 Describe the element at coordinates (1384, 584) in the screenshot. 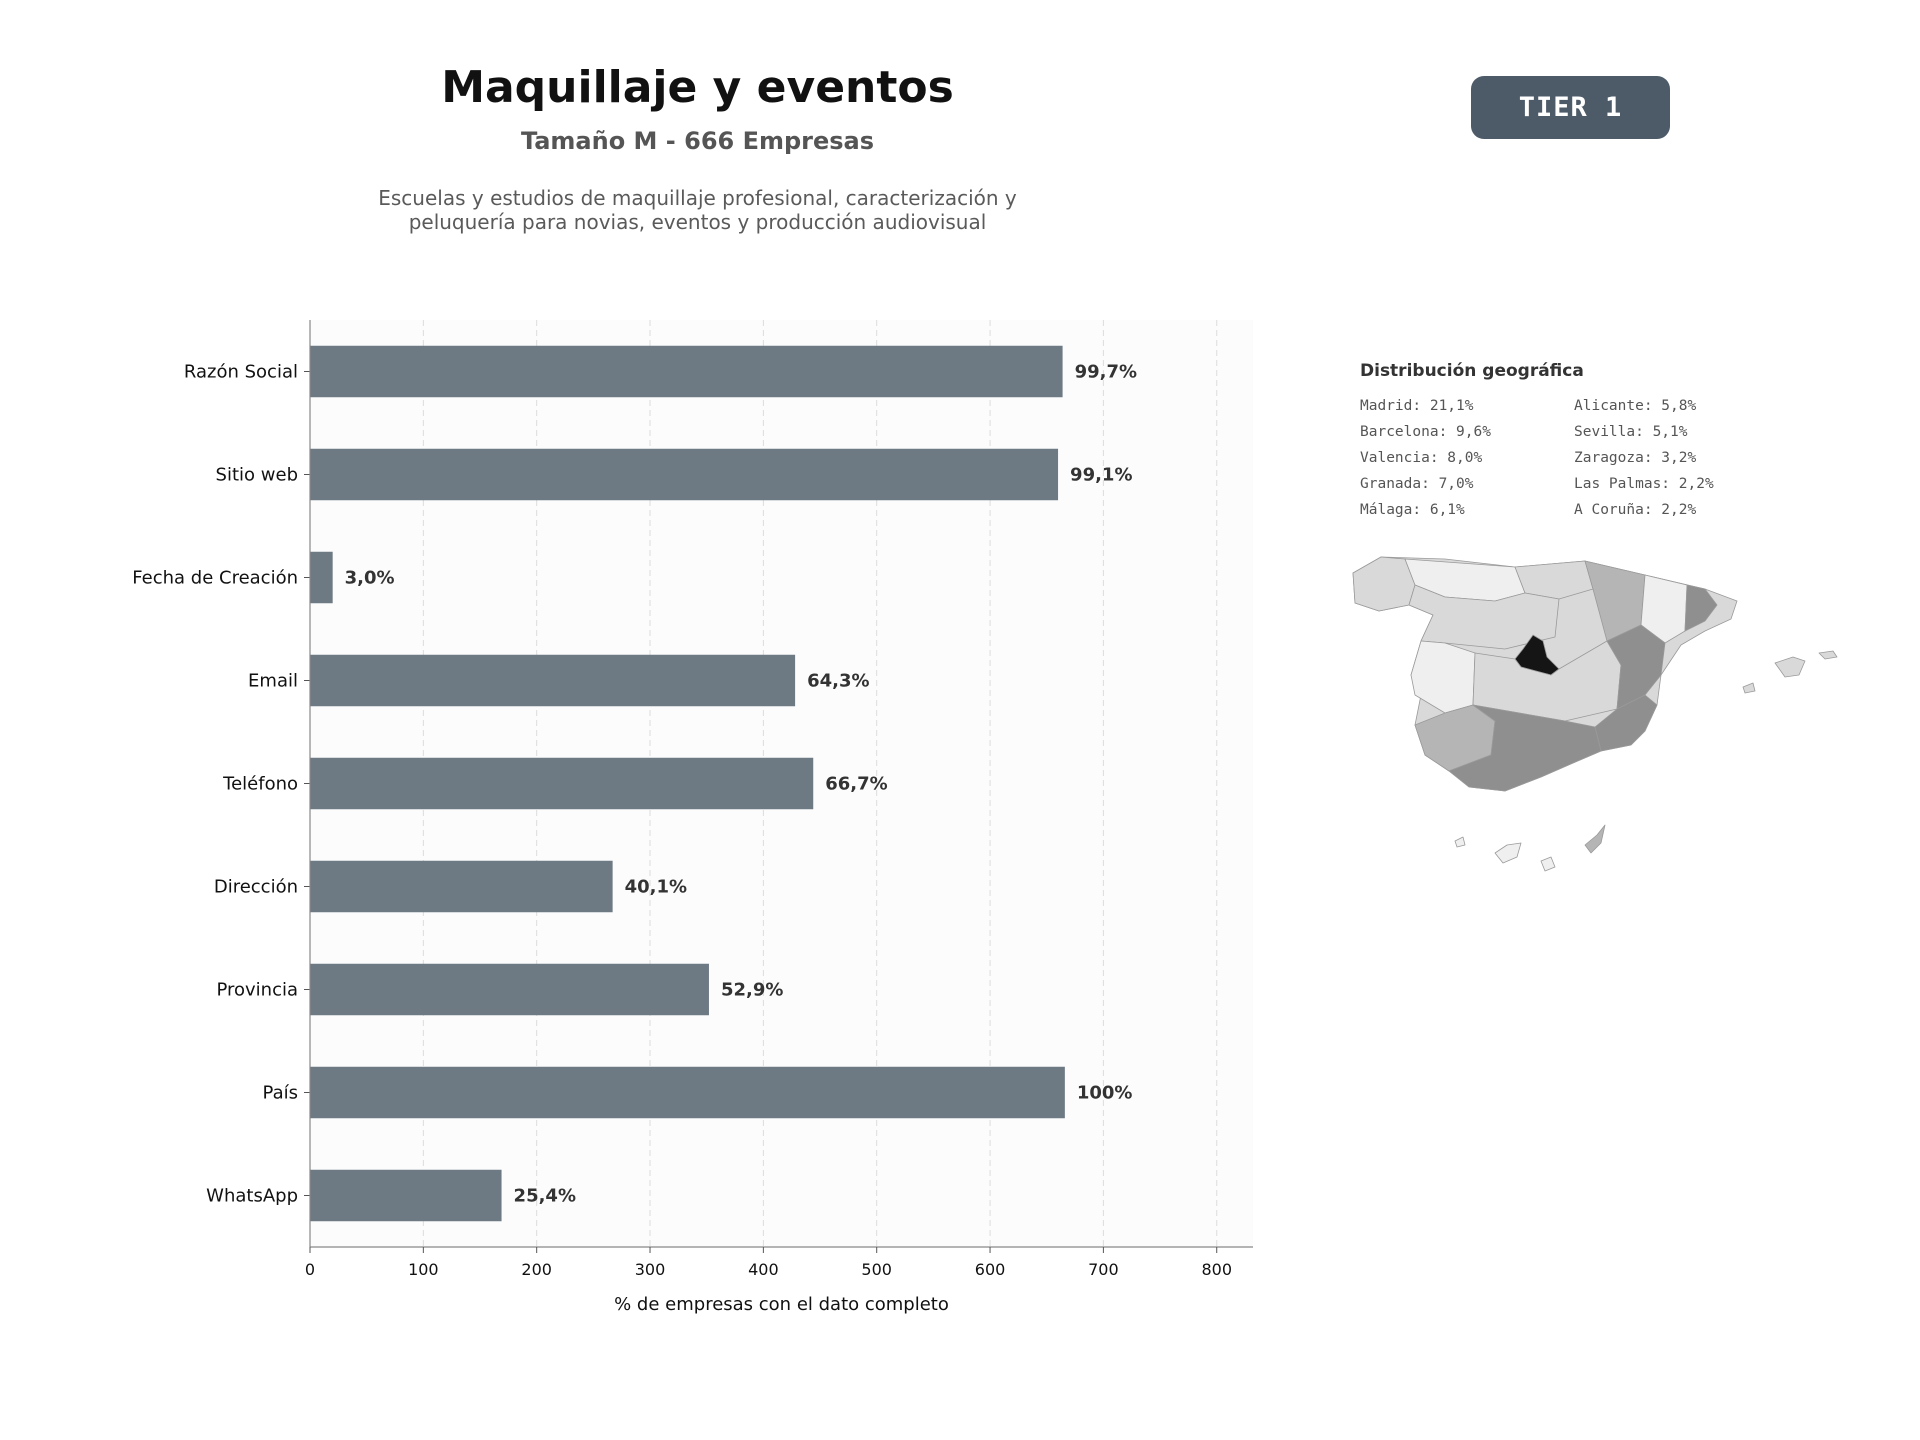

I see `map-region-galicia` at that location.